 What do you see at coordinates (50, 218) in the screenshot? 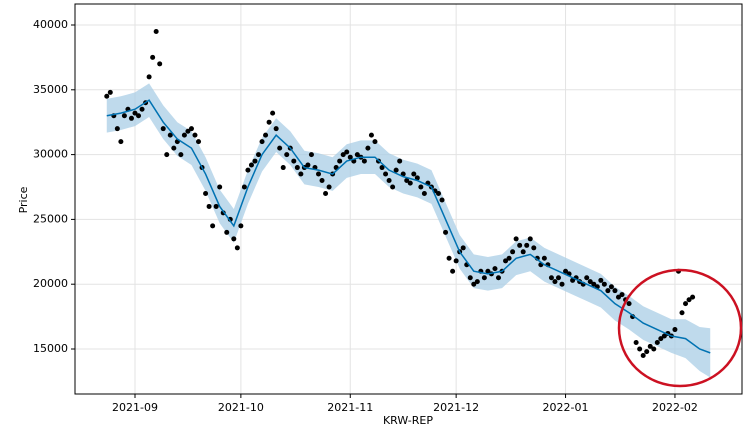
I see `y-tick-label: 25000` at bounding box center [50, 218].